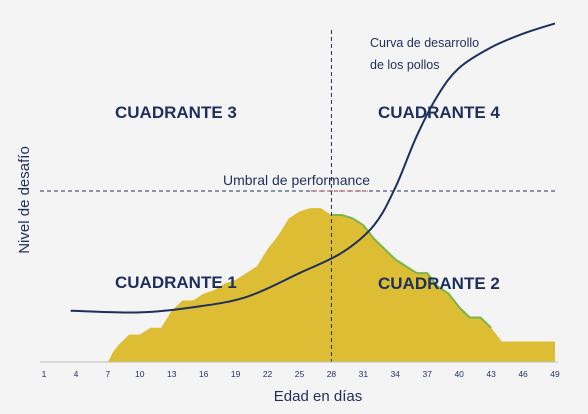 Image resolution: width=588 pixels, height=414 pixels. Describe the element at coordinates (439, 112) in the screenshot. I see `quadrant-4-label: CUADRANTE 4` at that location.